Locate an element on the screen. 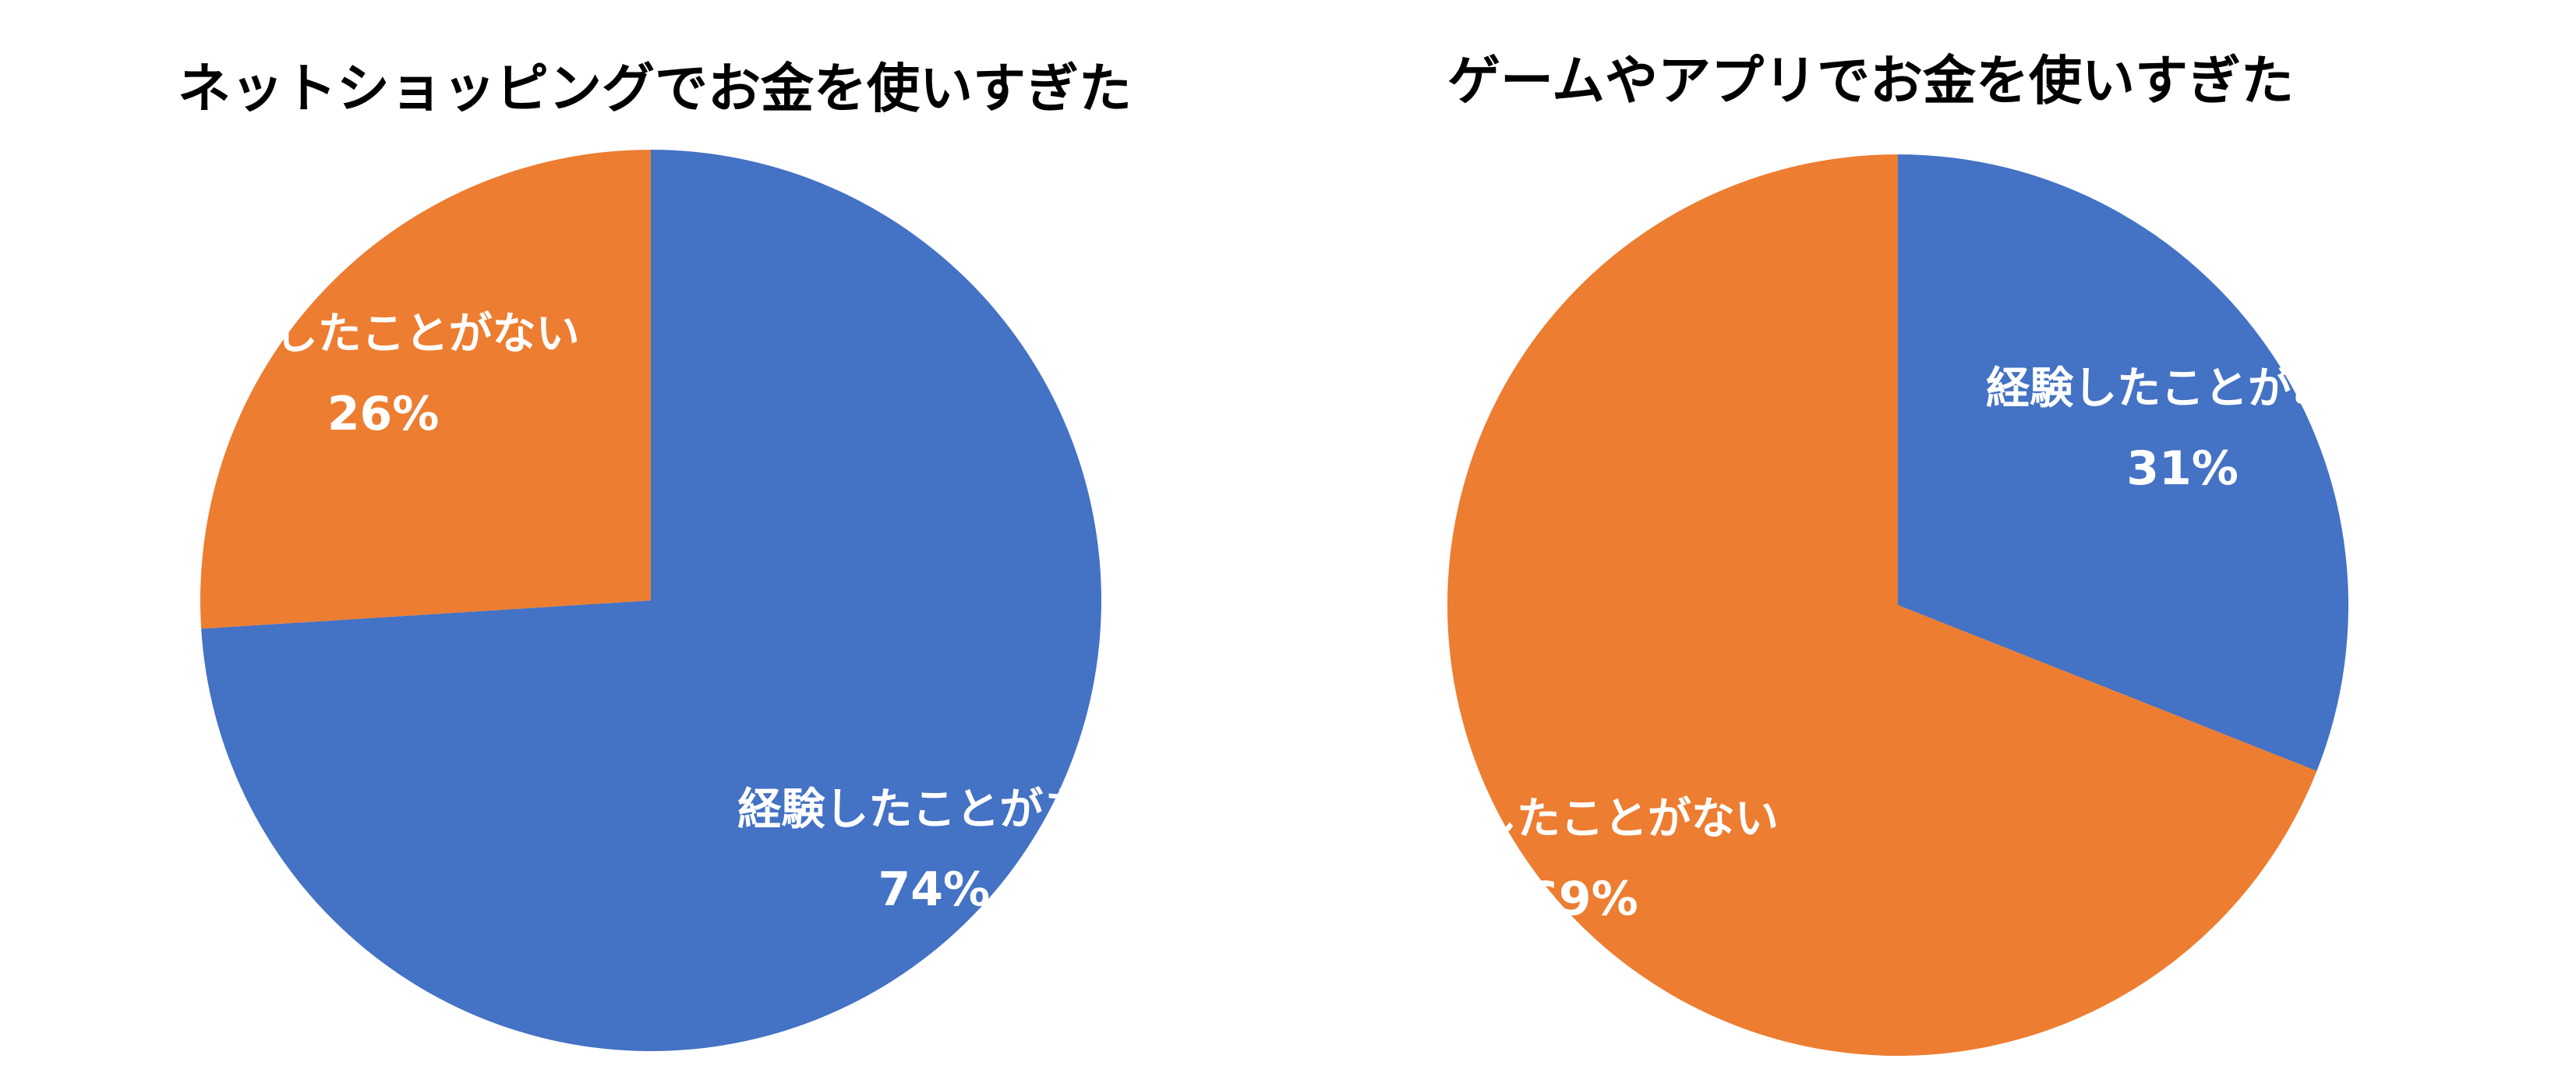 The height and width of the screenshot is (1087, 2576). slice-value-games-apps-0: 31% is located at coordinates (2182, 468).